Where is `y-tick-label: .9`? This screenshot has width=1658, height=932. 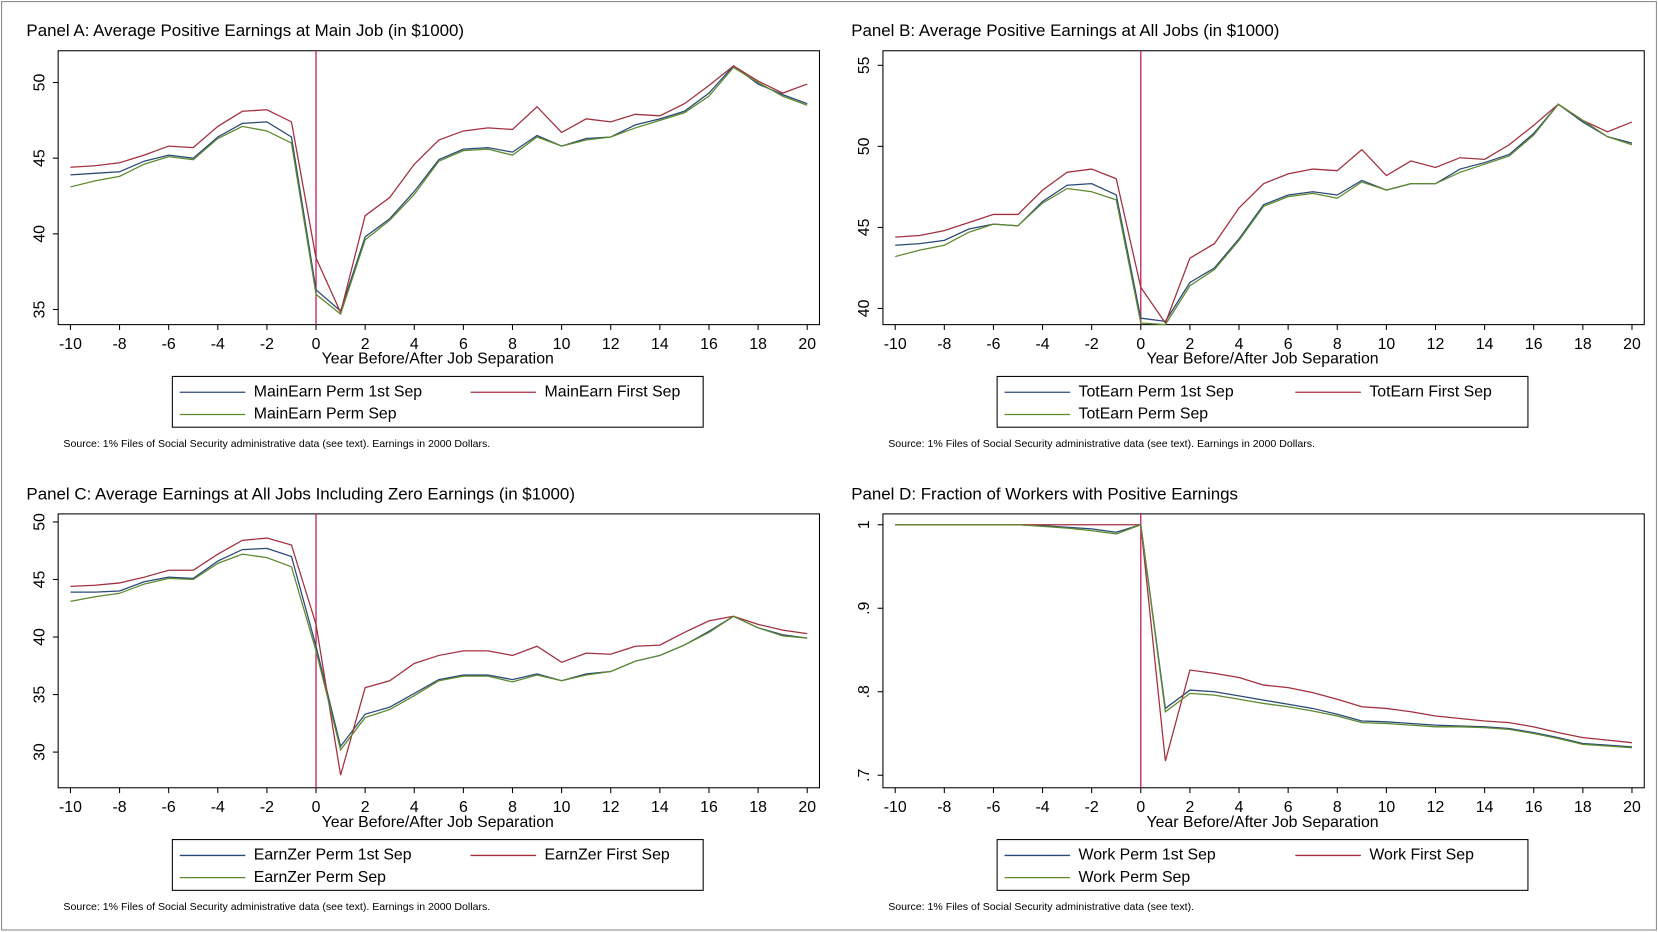
y-tick-label: .9 is located at coordinates (864, 607).